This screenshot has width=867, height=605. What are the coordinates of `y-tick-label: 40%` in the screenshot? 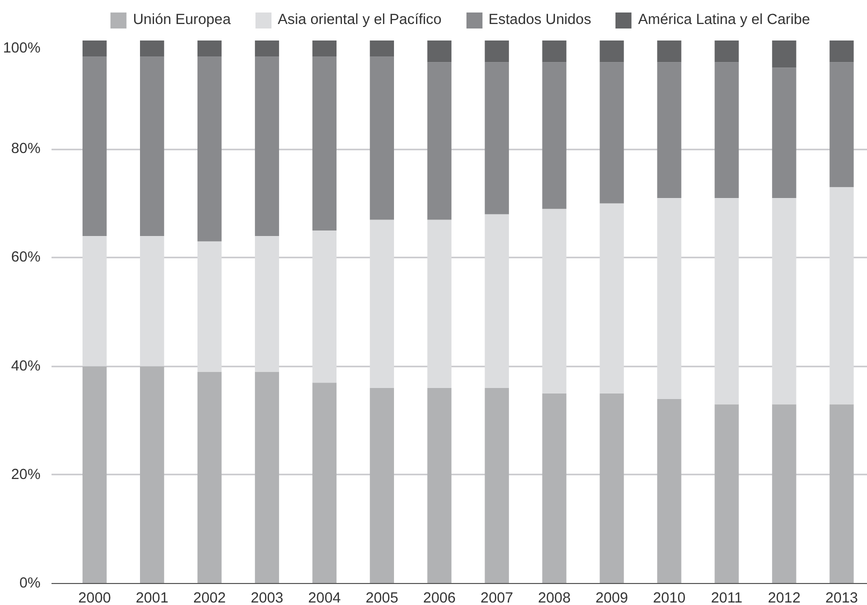 It's located at (26, 366).